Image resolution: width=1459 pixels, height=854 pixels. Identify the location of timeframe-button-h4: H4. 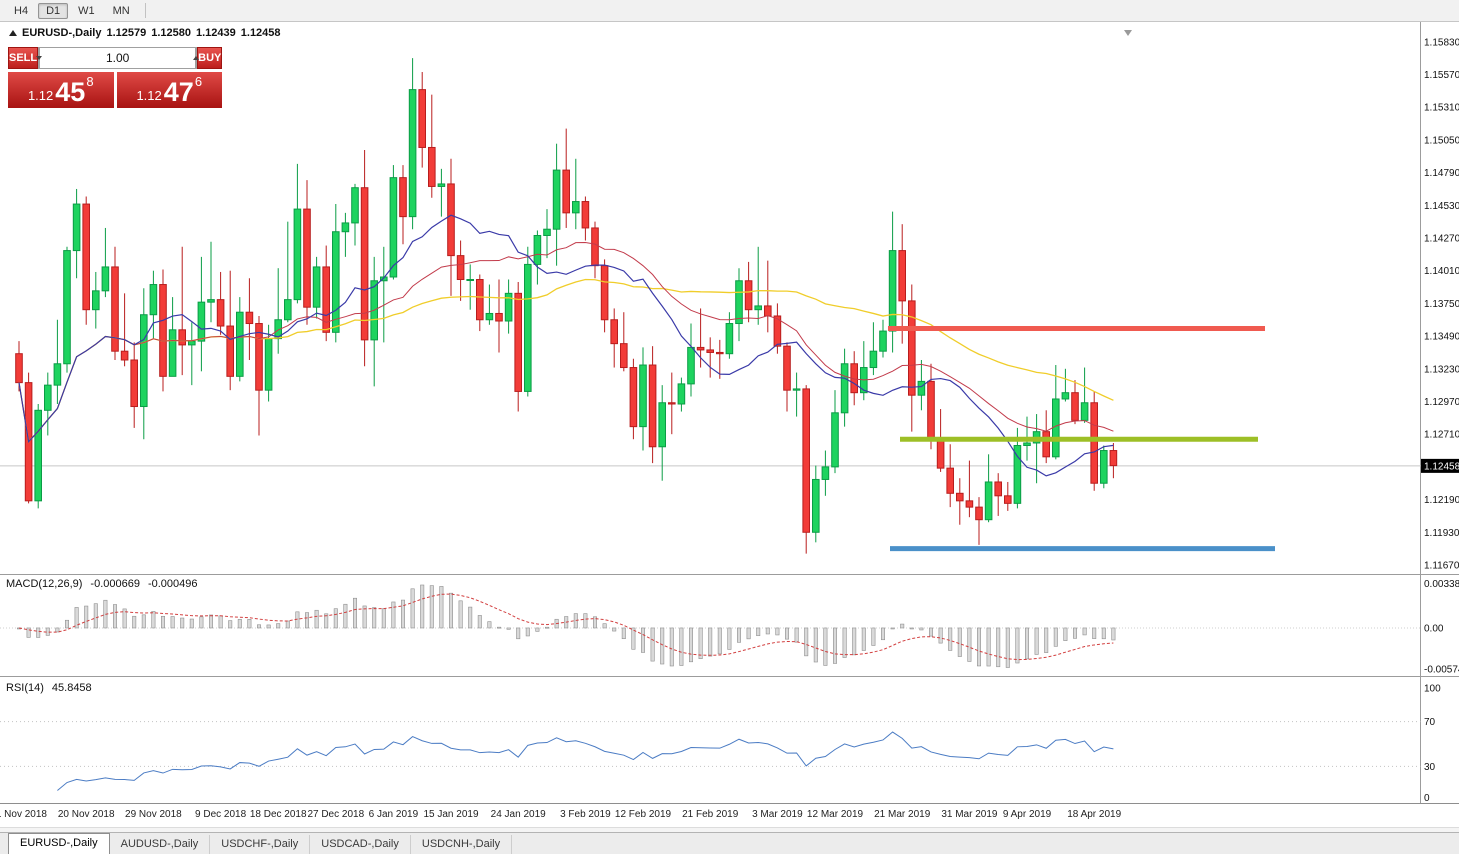
(21, 10).